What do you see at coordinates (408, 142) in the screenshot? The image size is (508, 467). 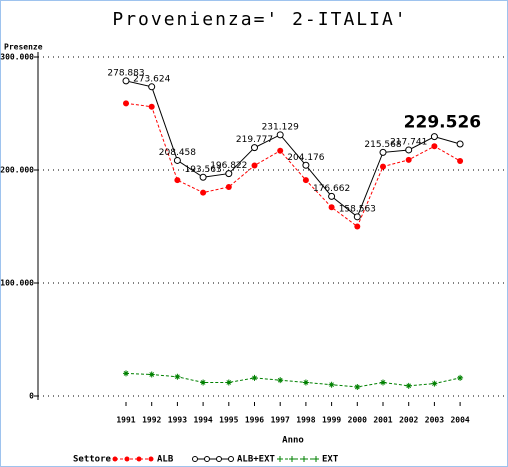 I see `data-label: 217.741` at bounding box center [408, 142].